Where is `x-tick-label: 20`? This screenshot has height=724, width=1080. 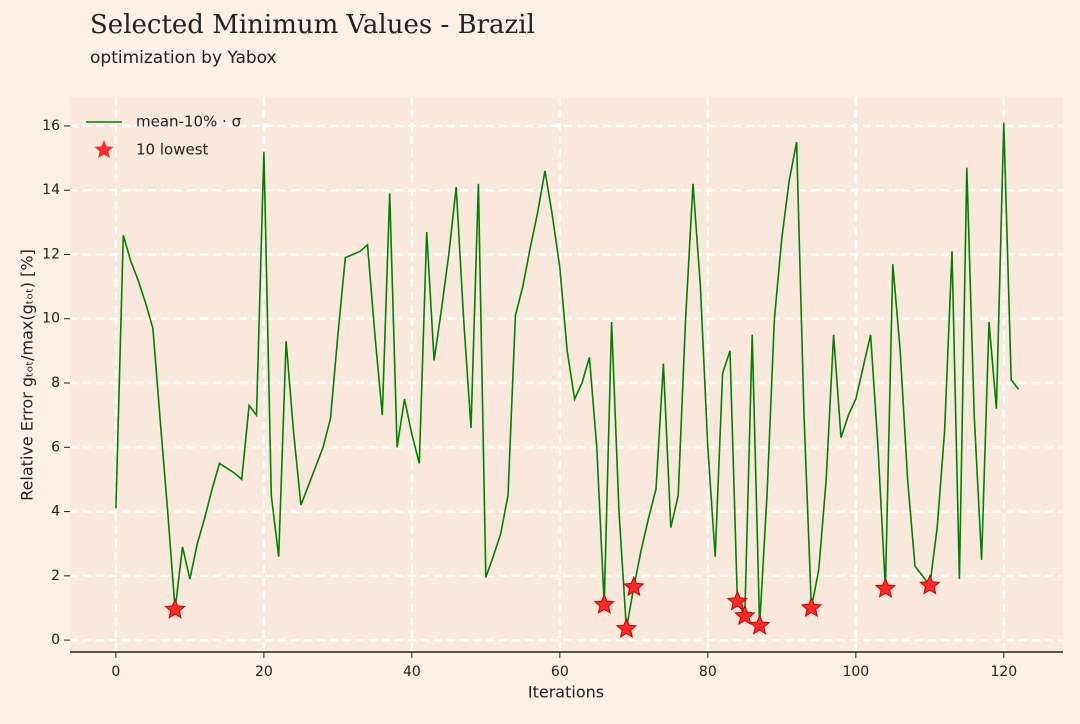 x-tick-label: 20 is located at coordinates (264, 672).